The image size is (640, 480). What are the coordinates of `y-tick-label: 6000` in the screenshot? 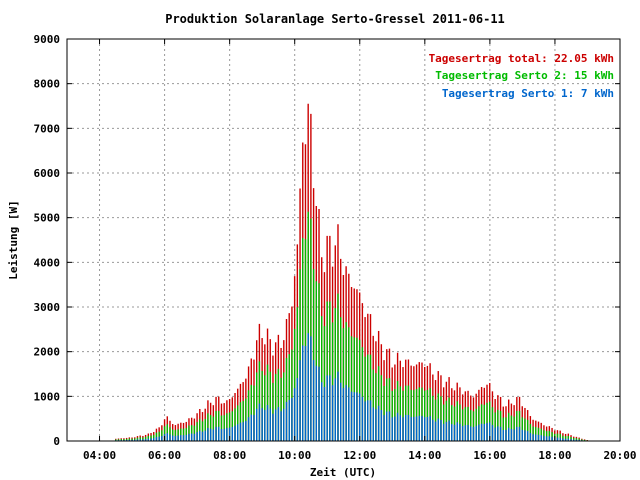 It's located at (47, 173).